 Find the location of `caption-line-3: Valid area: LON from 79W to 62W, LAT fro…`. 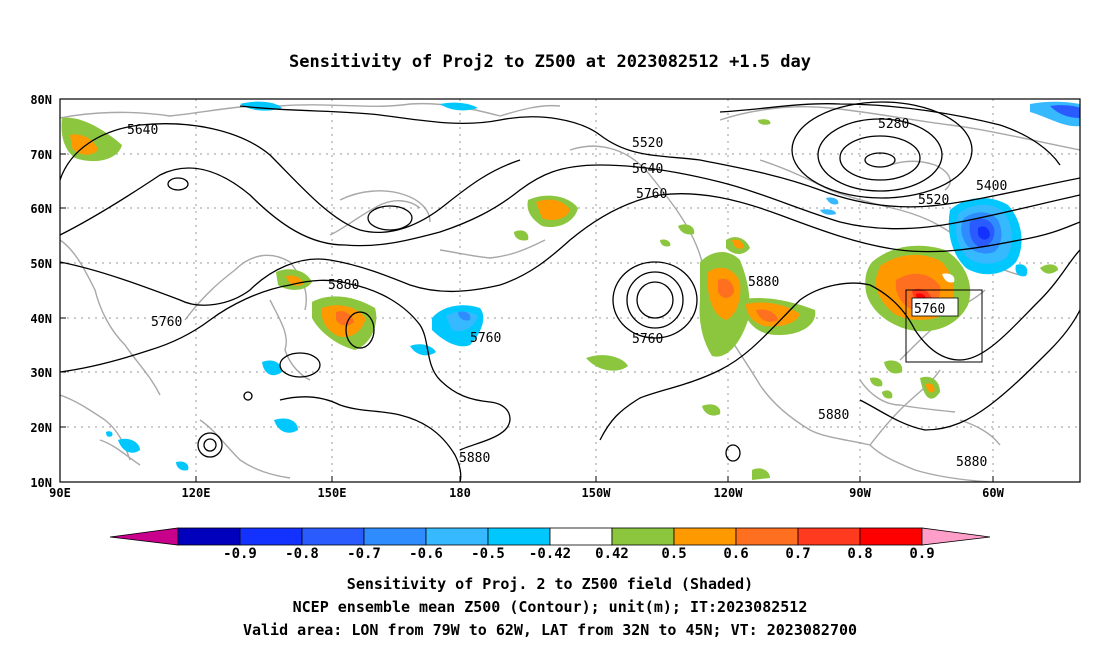

caption-line-3: Valid area: LON from 79W to 62W, LAT fro… is located at coordinates (550, 630).